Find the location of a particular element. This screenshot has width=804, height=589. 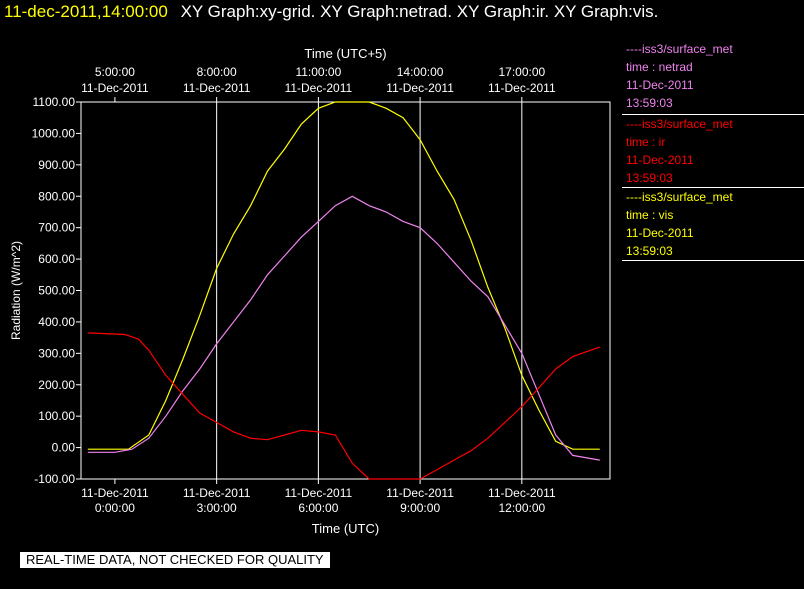

y-tick-label: 300.00 is located at coordinates (56, 353).